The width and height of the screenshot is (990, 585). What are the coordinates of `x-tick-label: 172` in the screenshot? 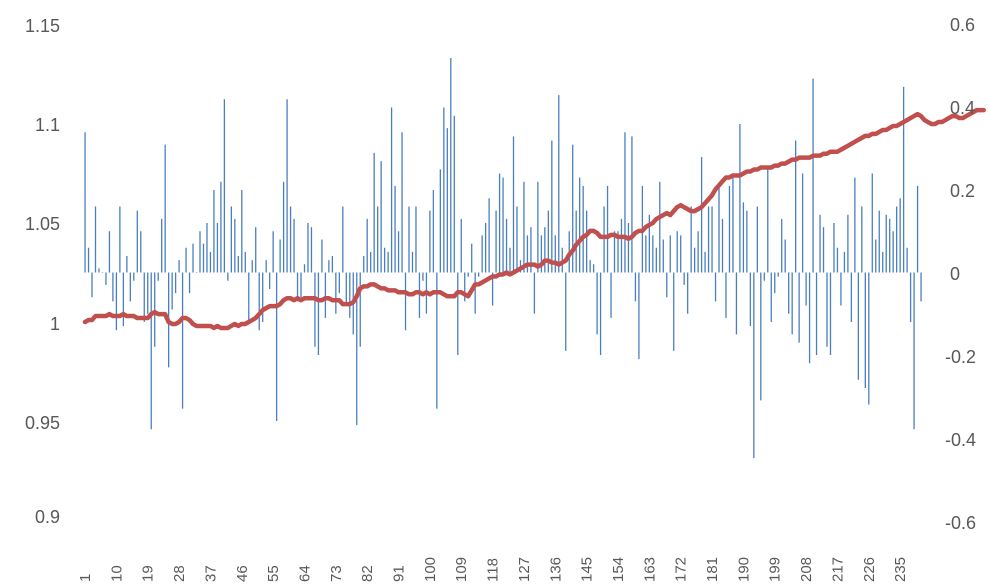 It's located at (681, 569).